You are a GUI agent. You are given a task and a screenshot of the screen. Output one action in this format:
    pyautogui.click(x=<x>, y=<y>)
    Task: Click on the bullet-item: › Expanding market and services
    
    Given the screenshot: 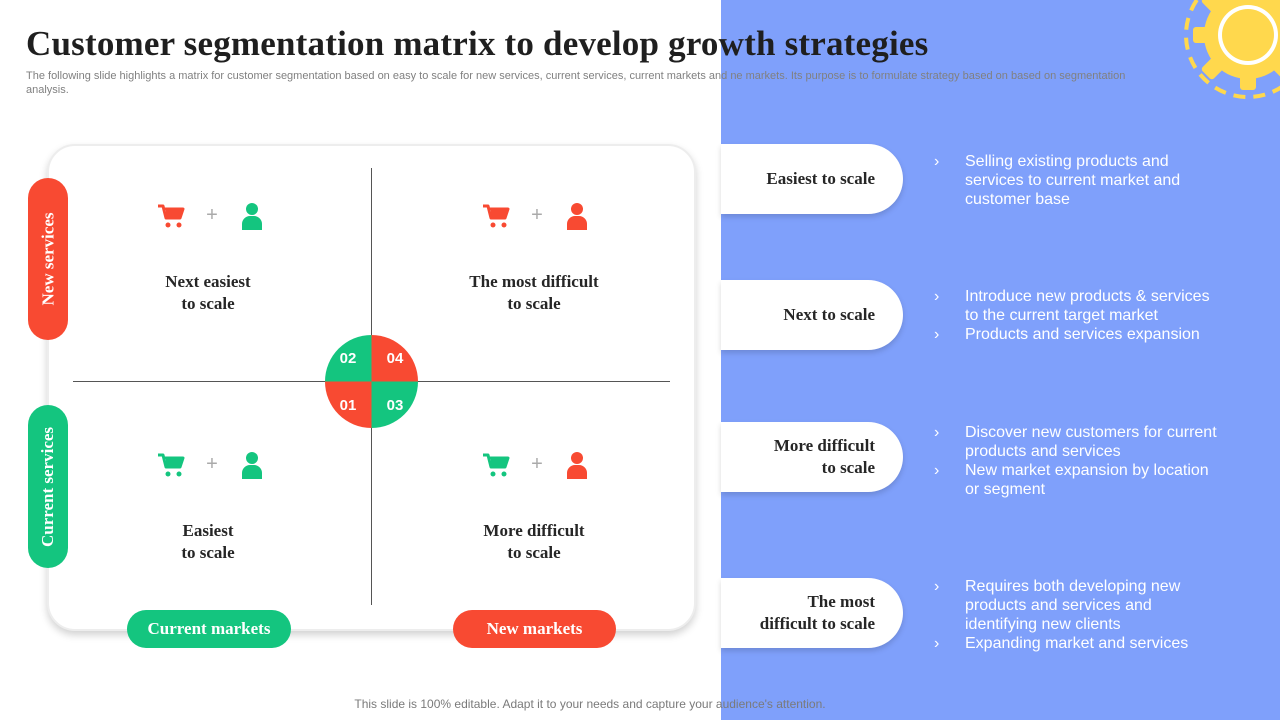 What is the action you would take?
    pyautogui.click(x=1061, y=643)
    